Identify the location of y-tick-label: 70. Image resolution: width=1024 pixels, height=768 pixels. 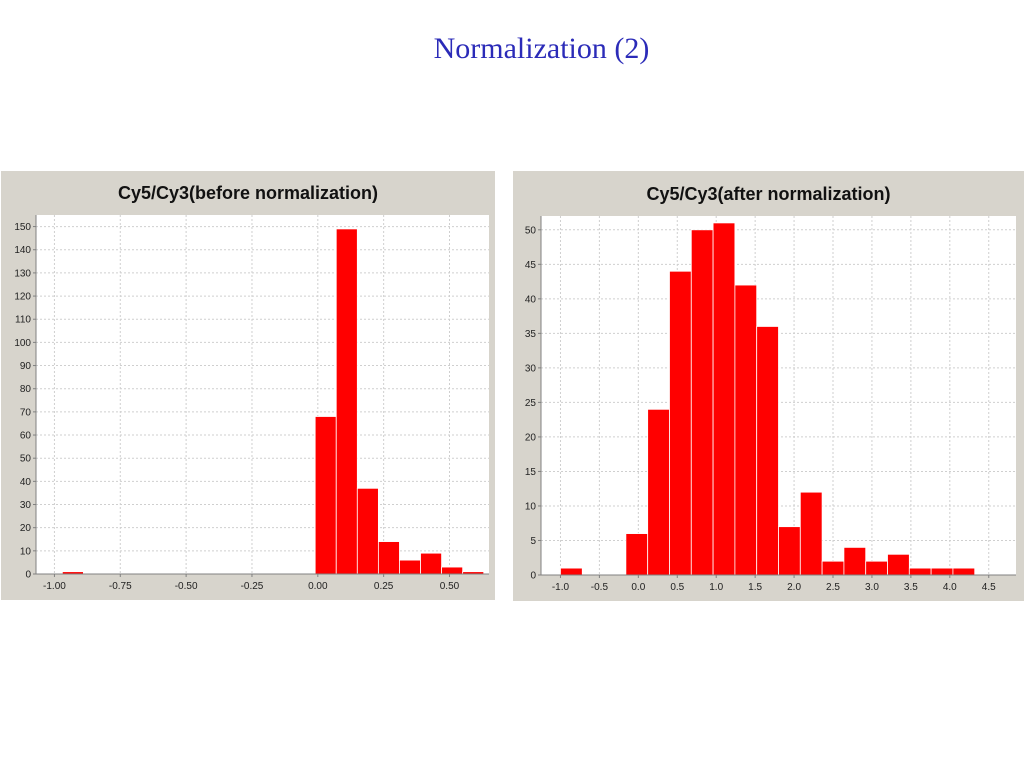
(26, 412).